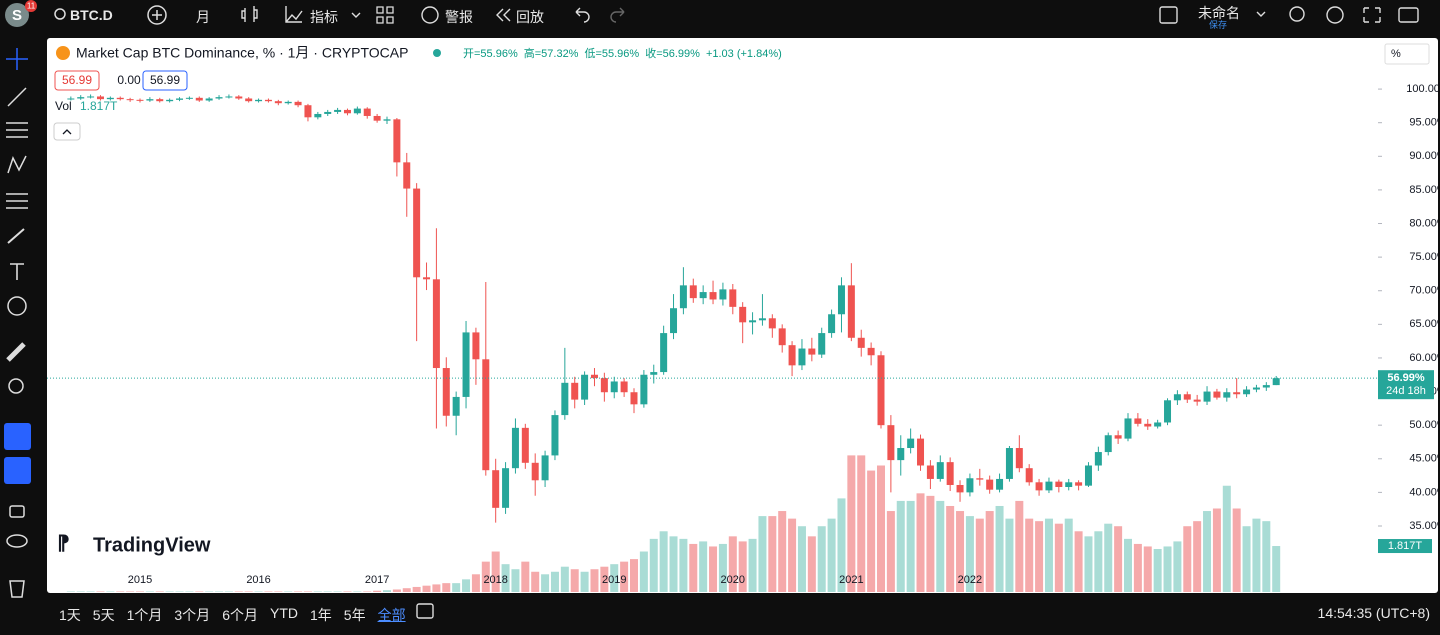  Describe the element at coordinates (16, 386) in the screenshot. I see `zoom-tool` at that location.